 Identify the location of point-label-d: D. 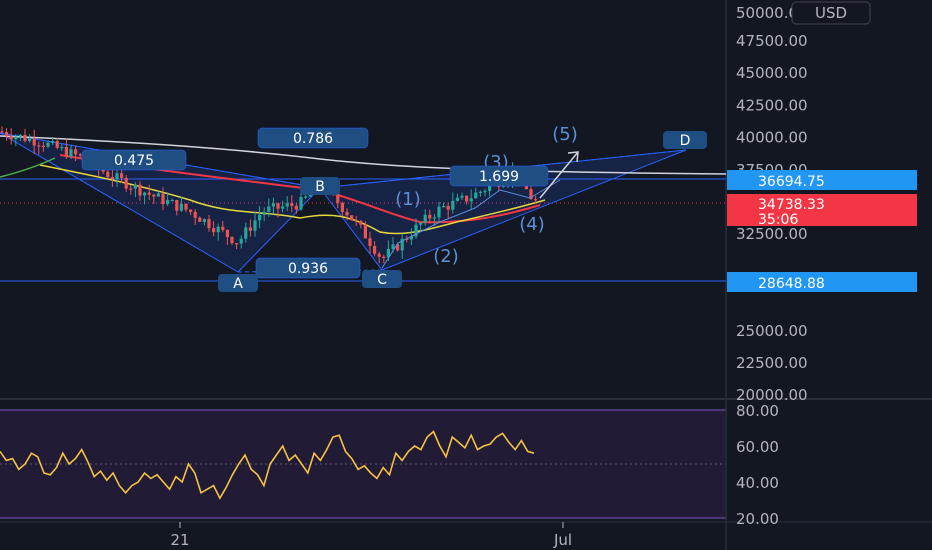
(685, 140).